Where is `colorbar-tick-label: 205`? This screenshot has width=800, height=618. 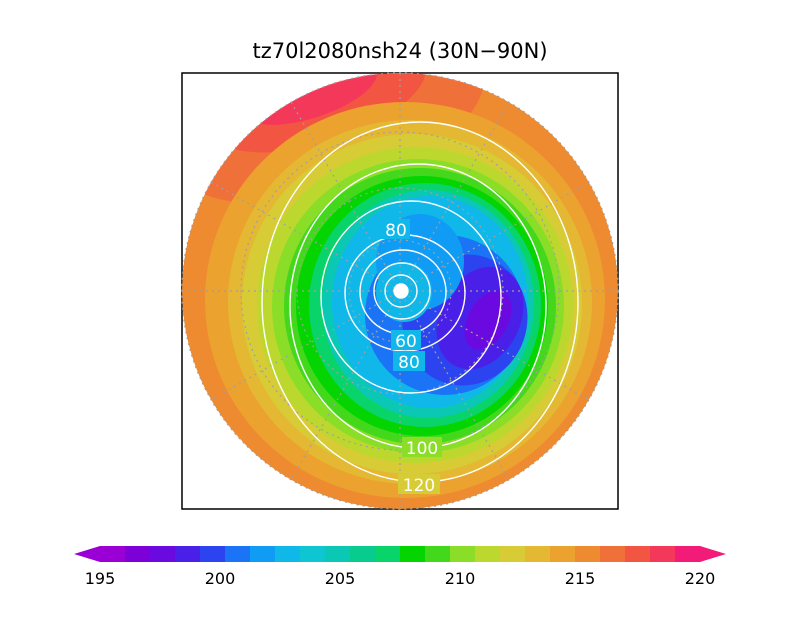
colorbar-tick-label: 205 is located at coordinates (340, 578).